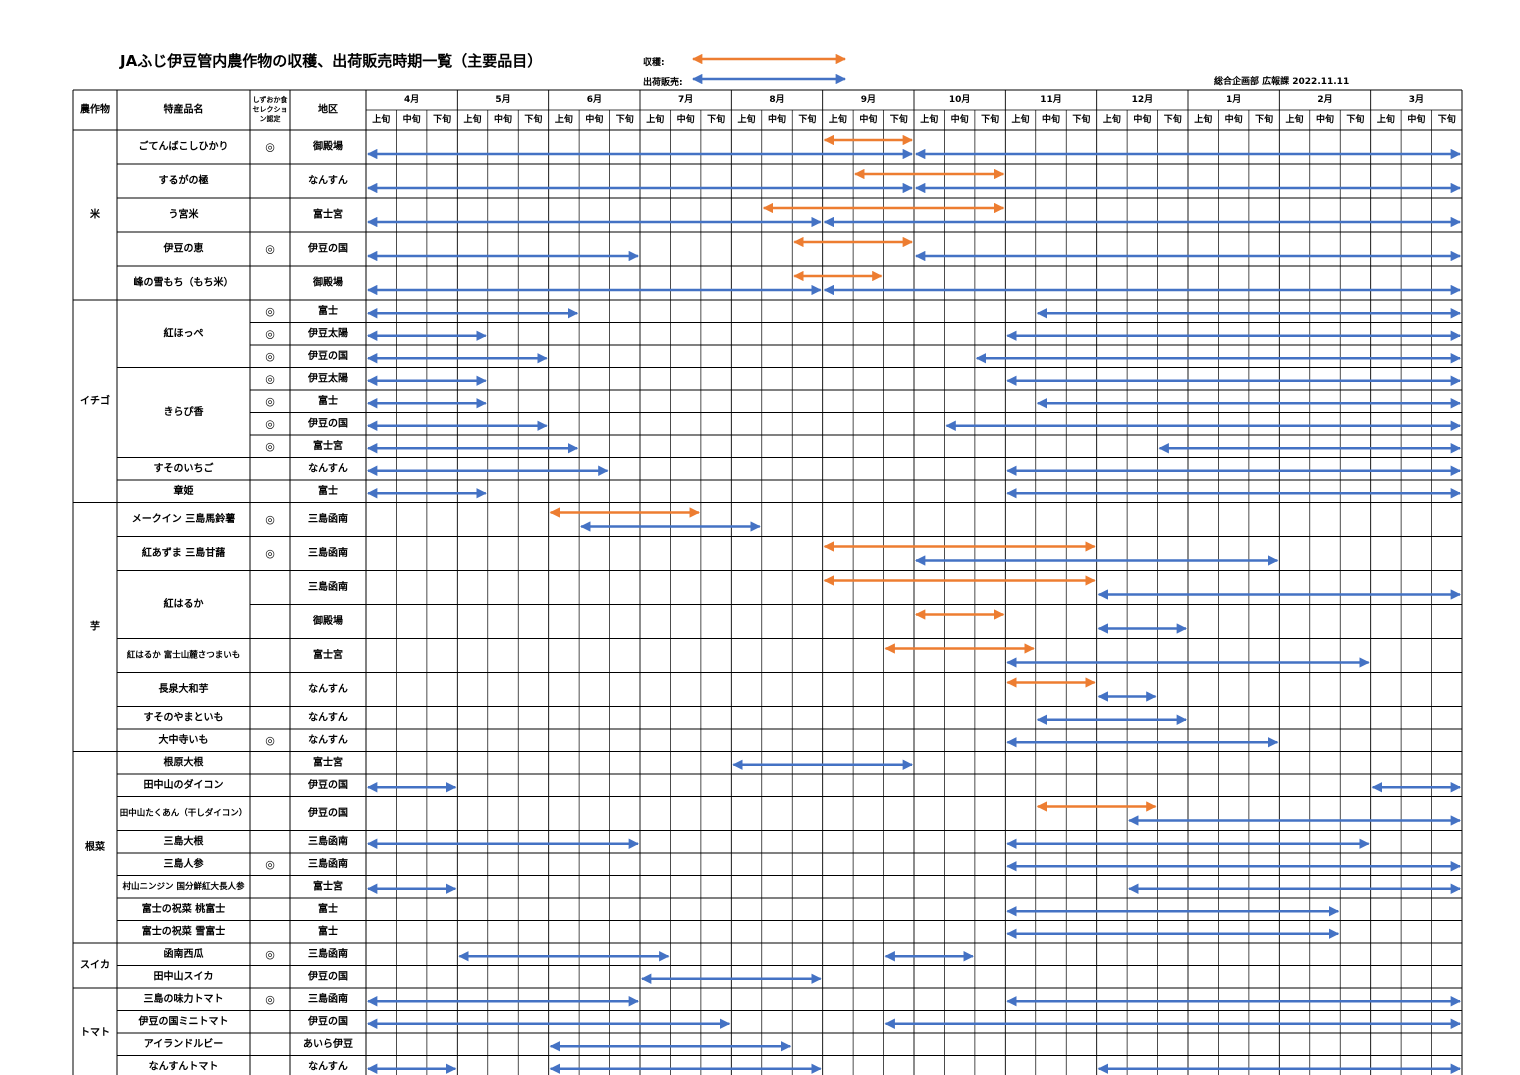 The width and height of the screenshot is (1520, 1075). What do you see at coordinates (183, 146) in the screenshot?
I see `product-name: ごてんばこしひかり` at bounding box center [183, 146].